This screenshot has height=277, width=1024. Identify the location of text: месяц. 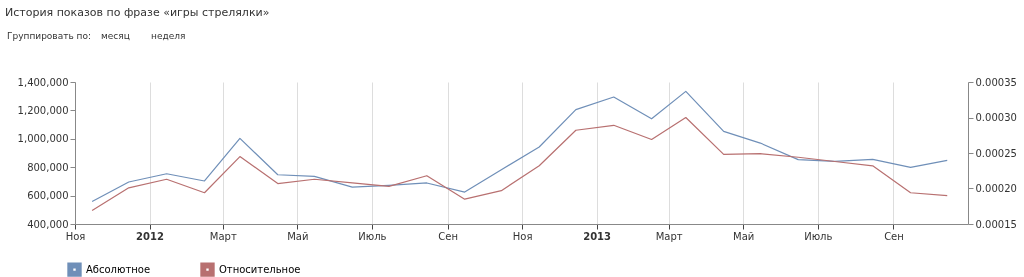
(115, 36).